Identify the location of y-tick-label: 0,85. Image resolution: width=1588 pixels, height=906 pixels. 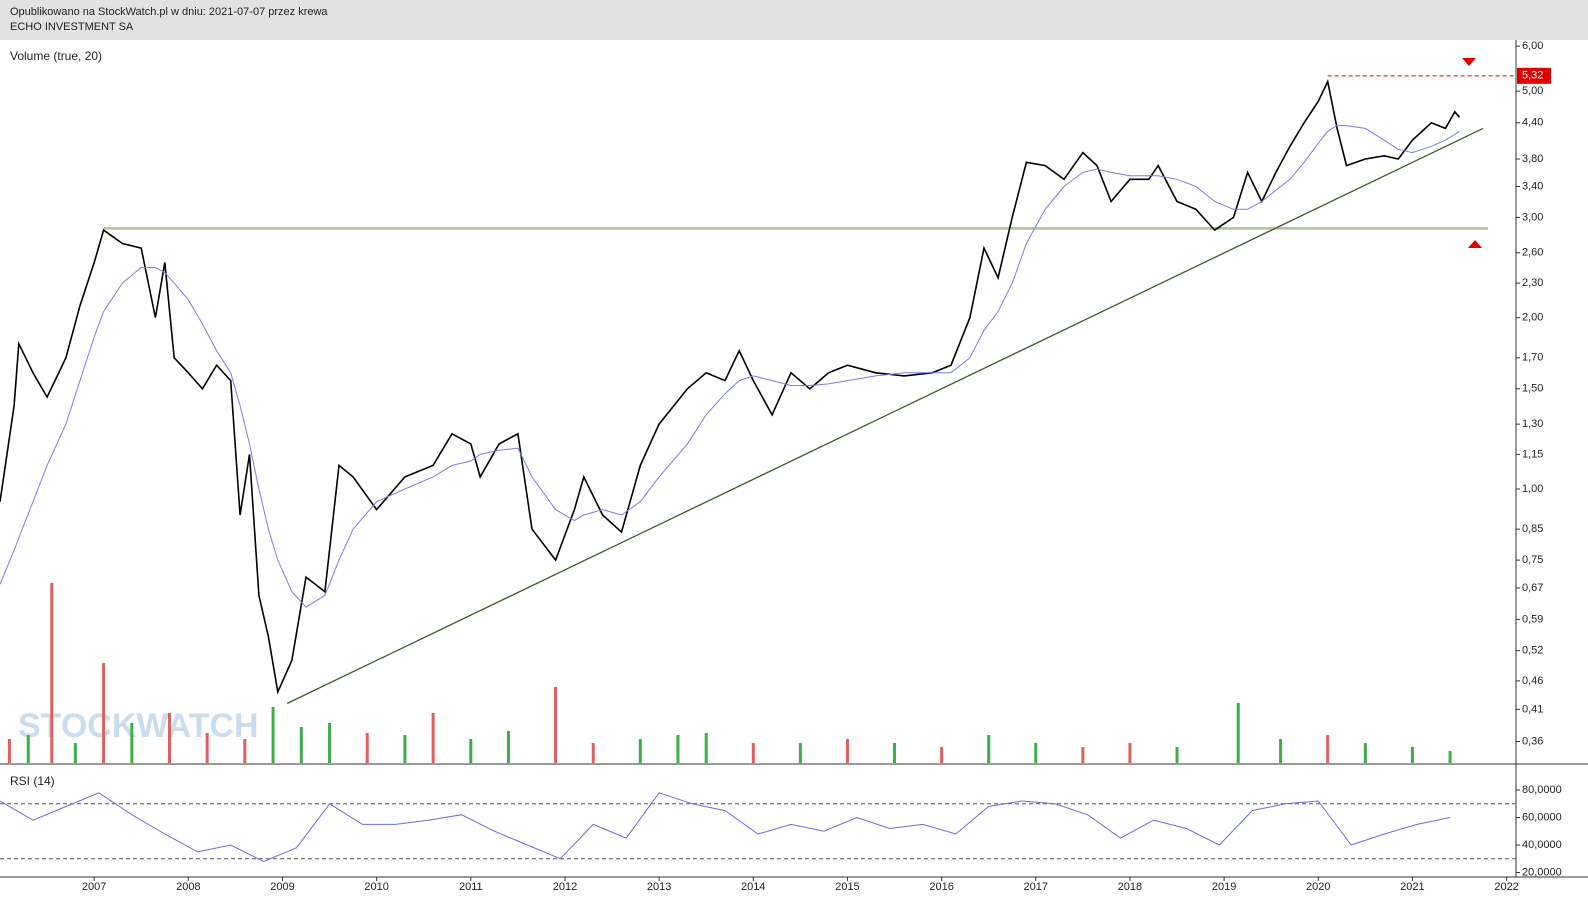
(1532, 529).